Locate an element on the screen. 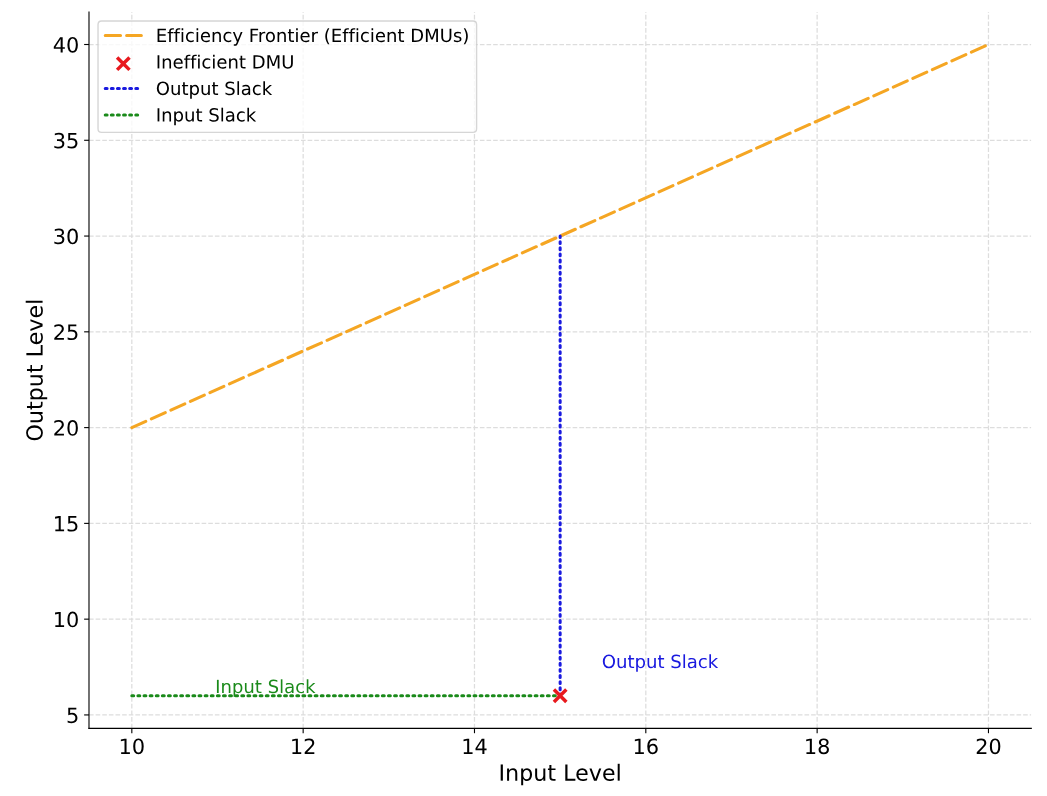 The height and width of the screenshot is (796, 1047). y-tick-label: 5 is located at coordinates (72, 715).